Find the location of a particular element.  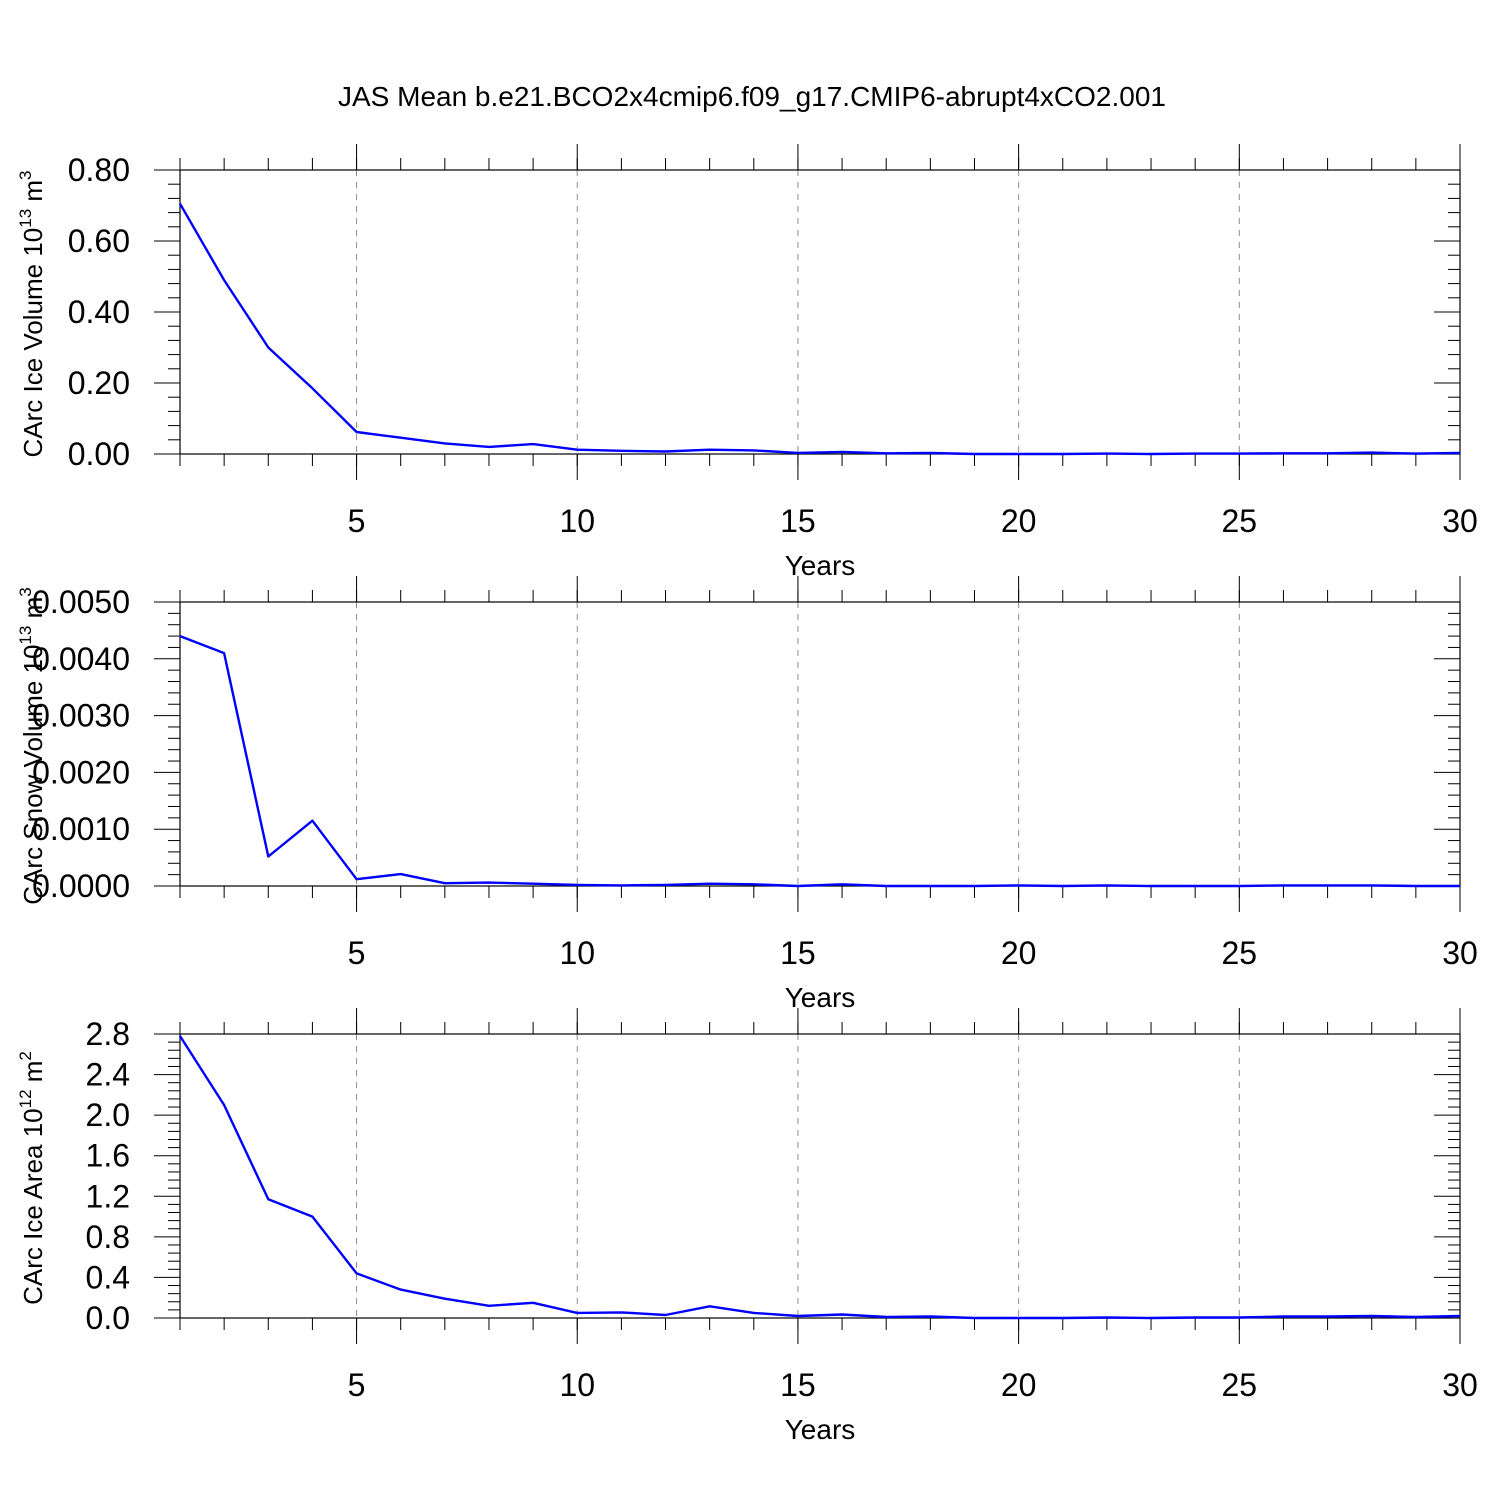

y-tick-label: 0.0010 is located at coordinates (81, 829).